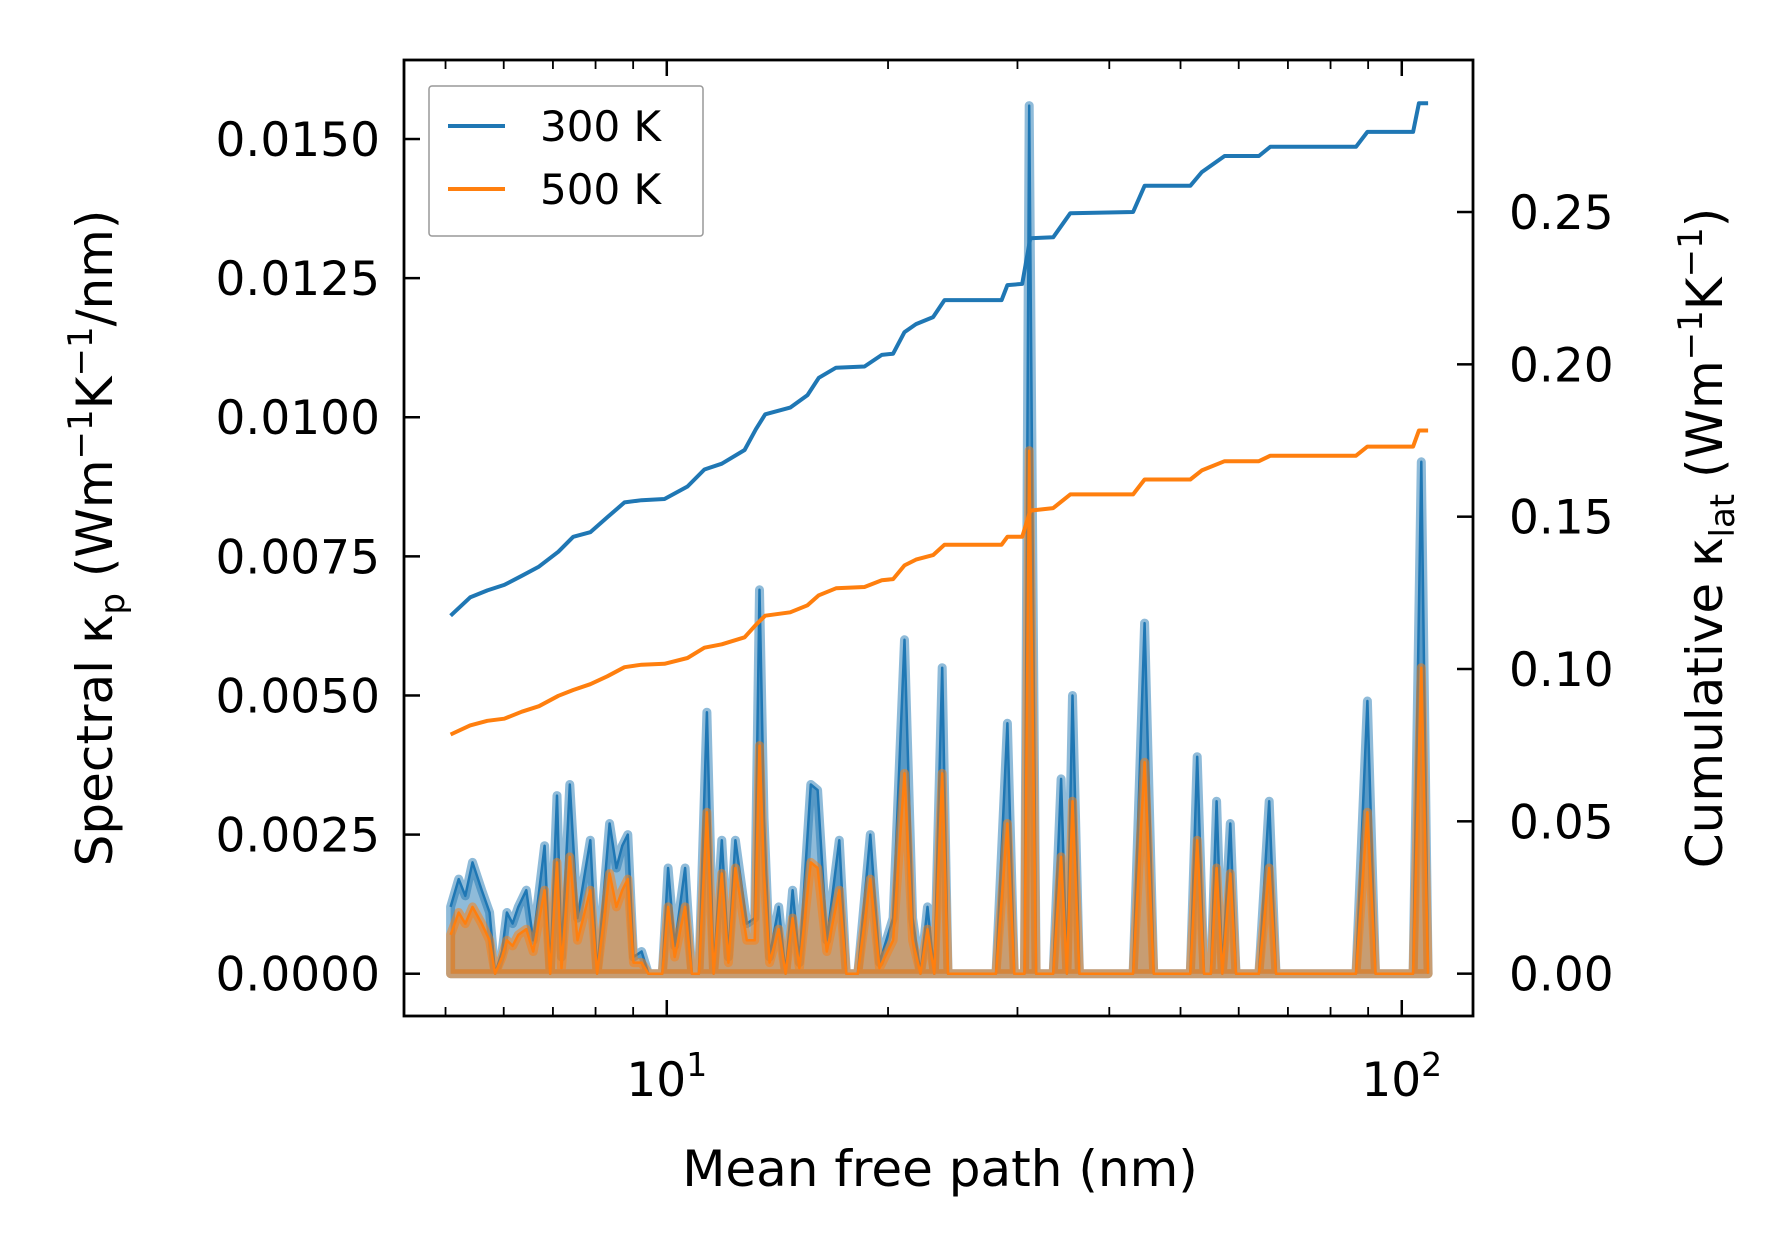 The image size is (1790, 1254). I want to click on y2-tick-label: 0.10, so click(1561, 670).